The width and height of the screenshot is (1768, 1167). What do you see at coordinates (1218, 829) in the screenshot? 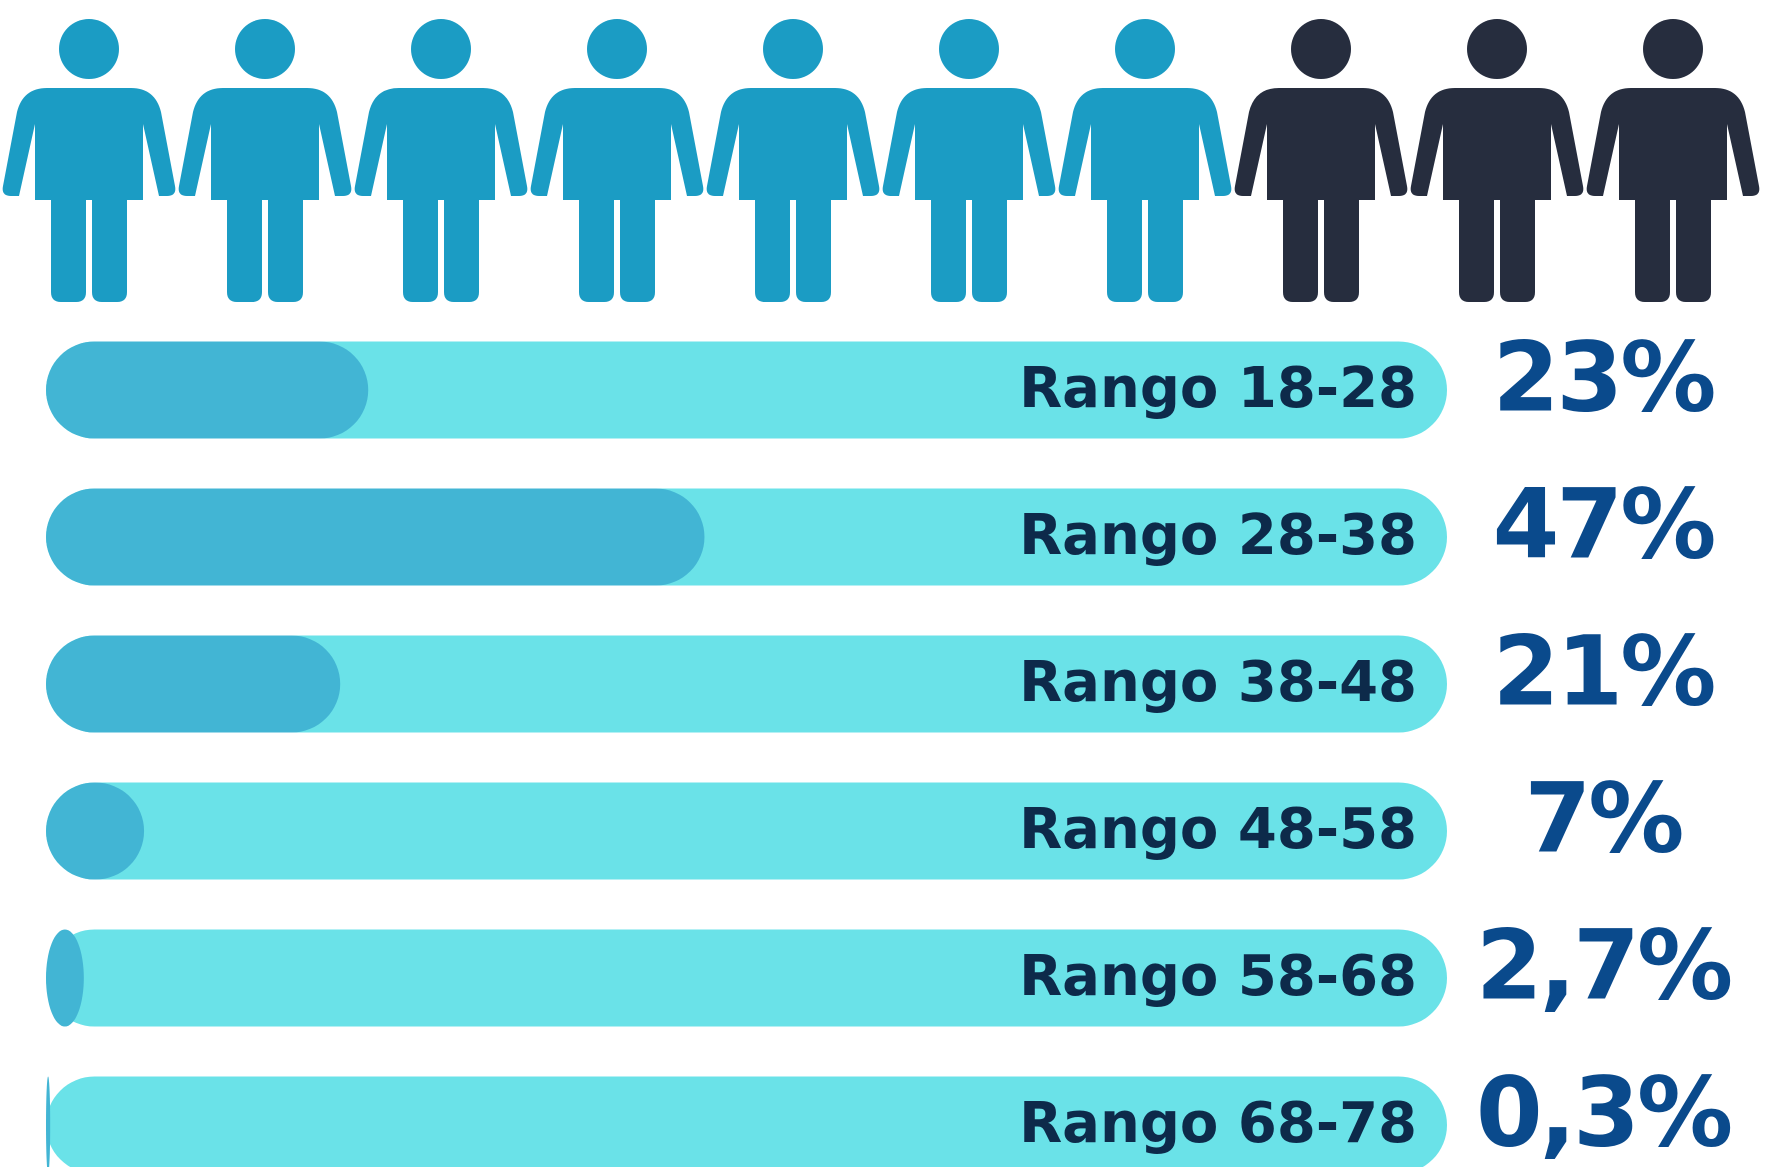
I see `category-label: Rango 48-58` at bounding box center [1218, 829].